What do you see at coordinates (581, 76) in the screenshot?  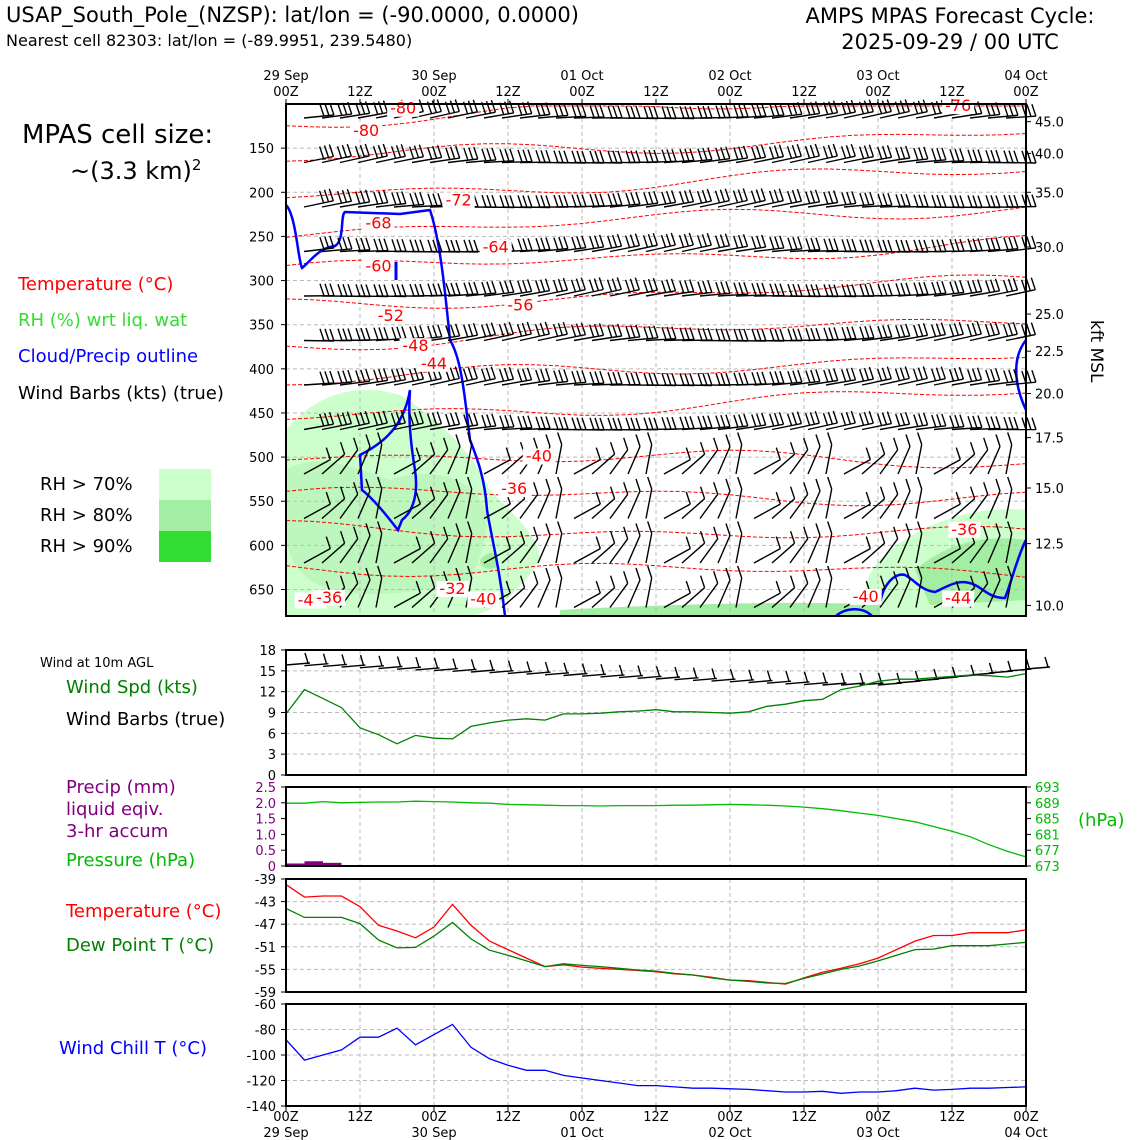 I see `top-date-label: 01 Oct` at bounding box center [581, 76].